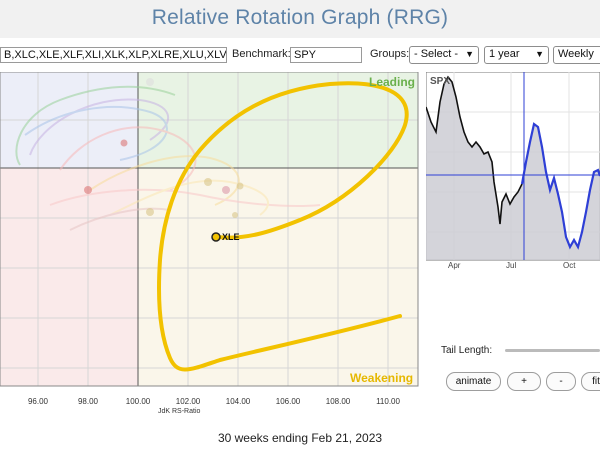  I want to click on price-panel, so click(512, 170).